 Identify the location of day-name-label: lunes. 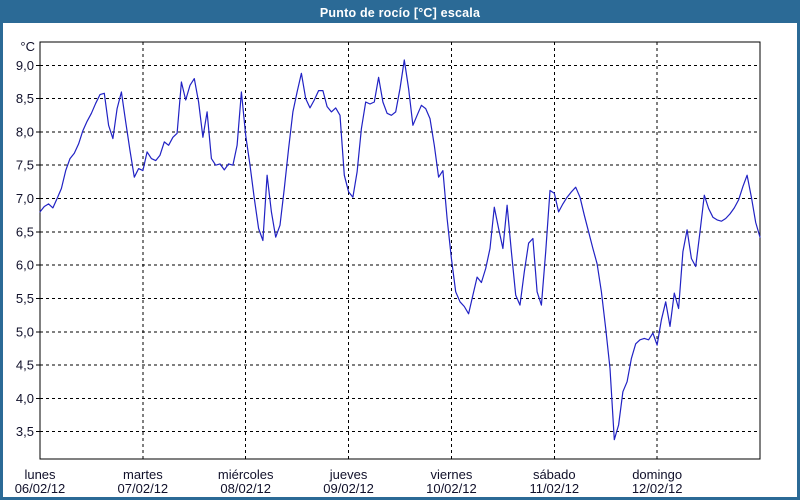
(40, 474).